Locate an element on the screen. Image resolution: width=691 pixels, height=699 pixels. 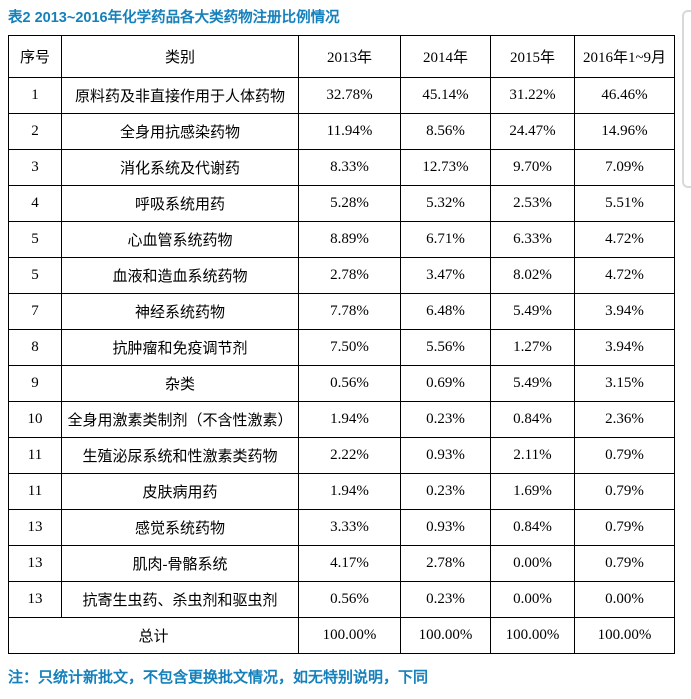
total-label-cell: 总计 is located at coordinates (153, 635).